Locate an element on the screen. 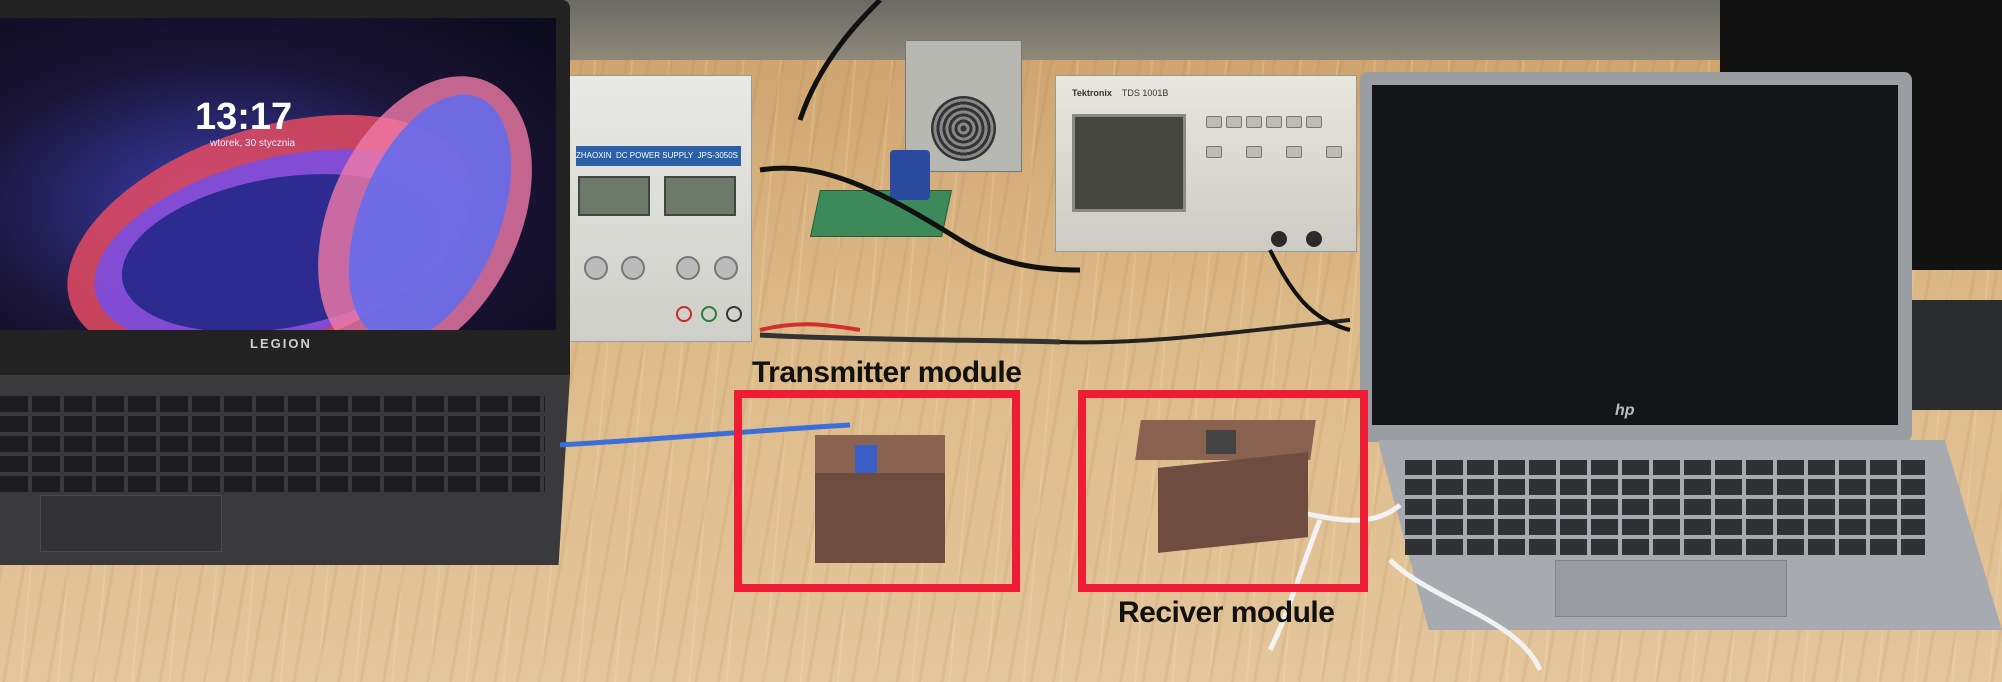 The image size is (2002, 682). usb-cable-tail is located at coordinates (1465, 614).